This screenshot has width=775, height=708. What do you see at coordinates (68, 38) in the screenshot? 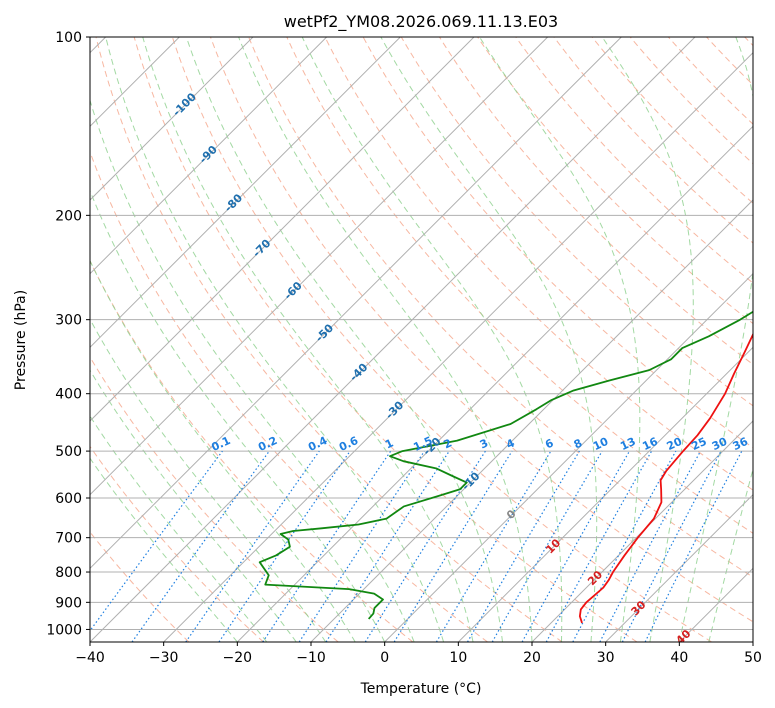
I see `y-tick-label: 100` at bounding box center [68, 38].